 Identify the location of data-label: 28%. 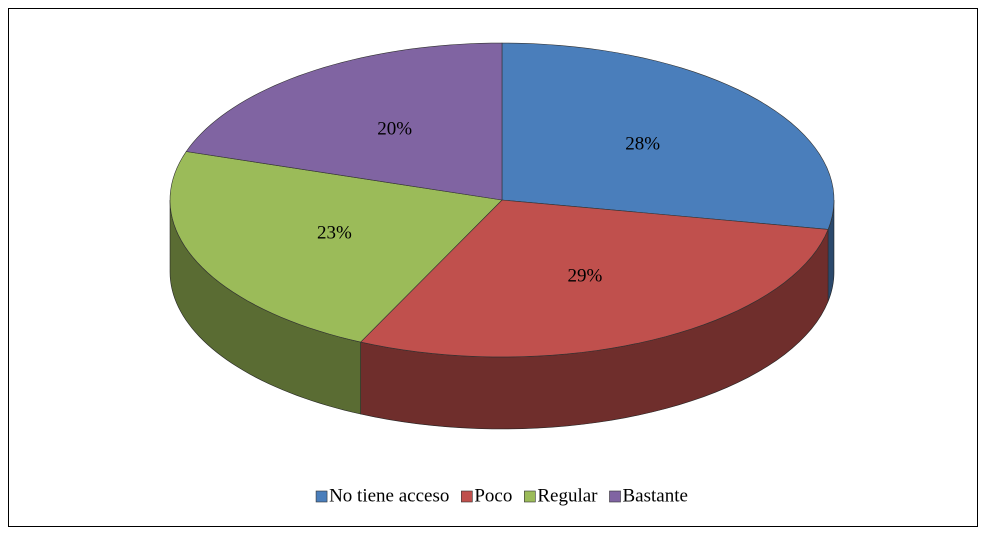
(642, 143).